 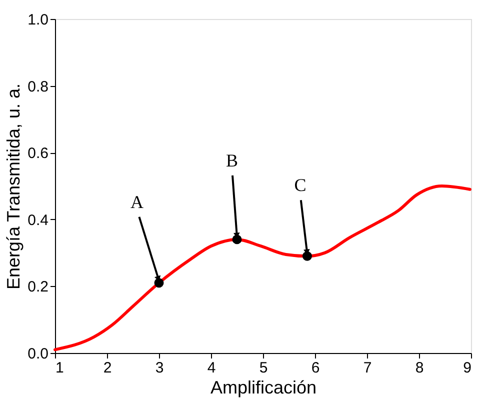 What do you see at coordinates (107, 368) in the screenshot?
I see `x-tick-label: 2` at bounding box center [107, 368].